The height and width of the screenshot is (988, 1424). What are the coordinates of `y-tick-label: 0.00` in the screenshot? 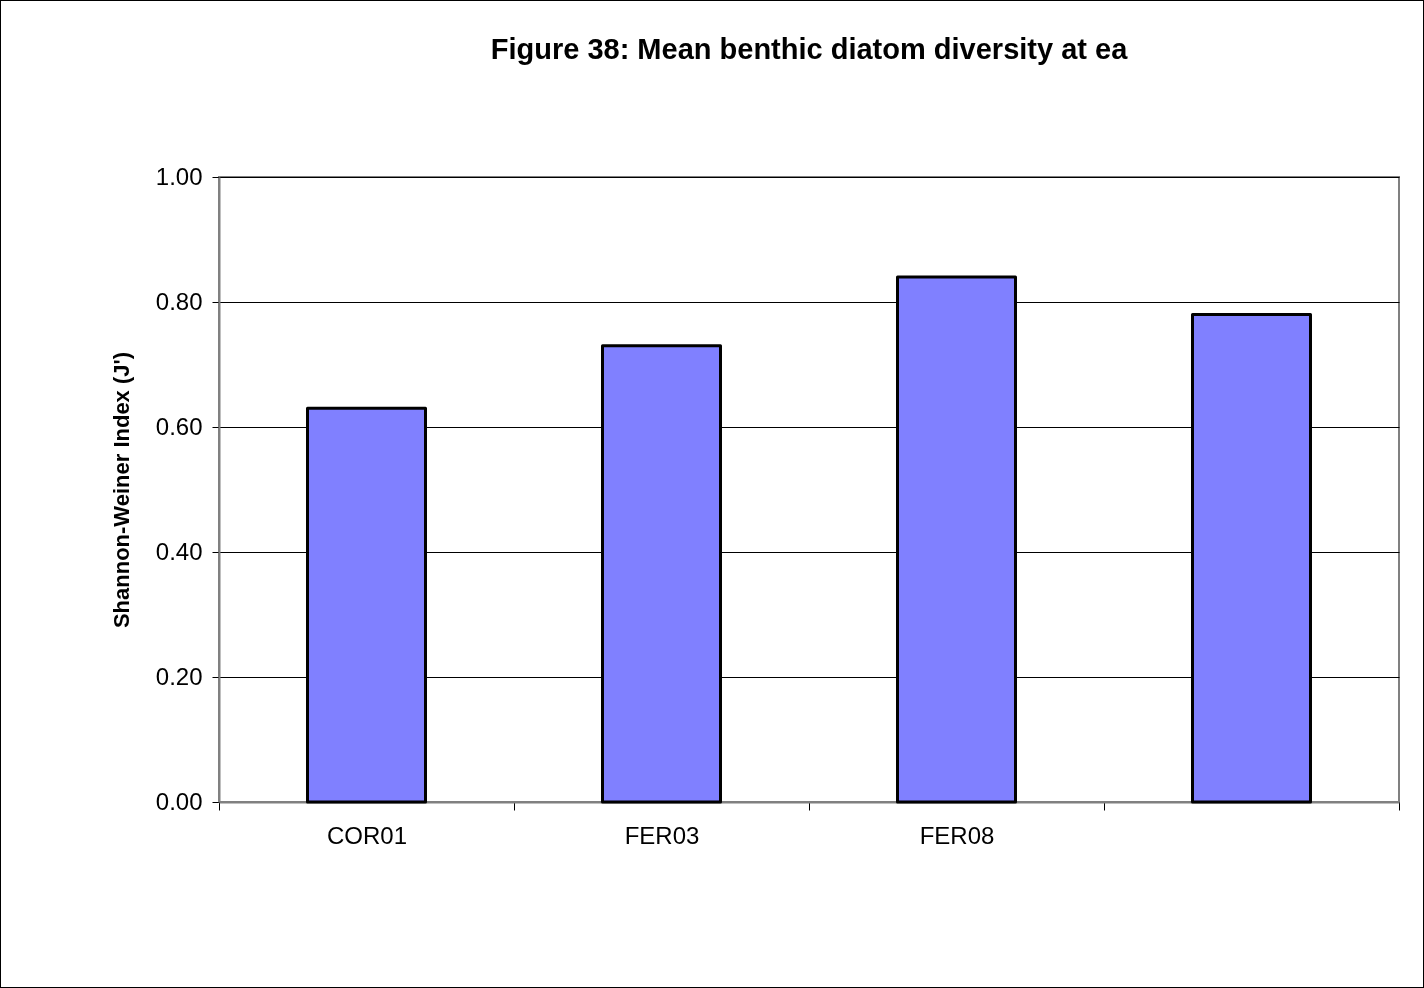 It's located at (179, 801).